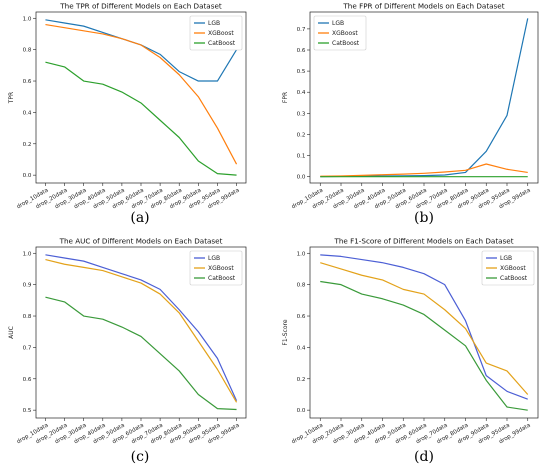 The height and width of the screenshot is (469, 550). What do you see at coordinates (301, 114) in the screenshot?
I see `y-tick-label: 0.3` at bounding box center [301, 114].